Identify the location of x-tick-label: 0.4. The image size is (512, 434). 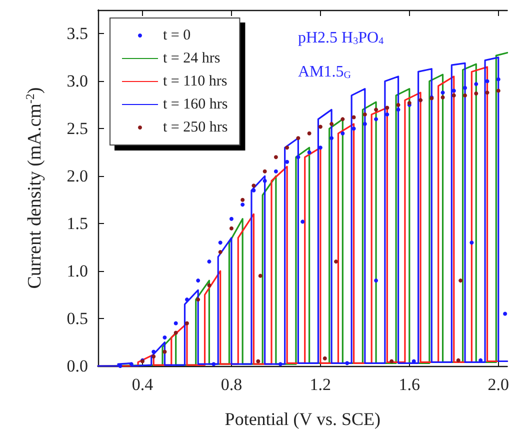
(143, 384).